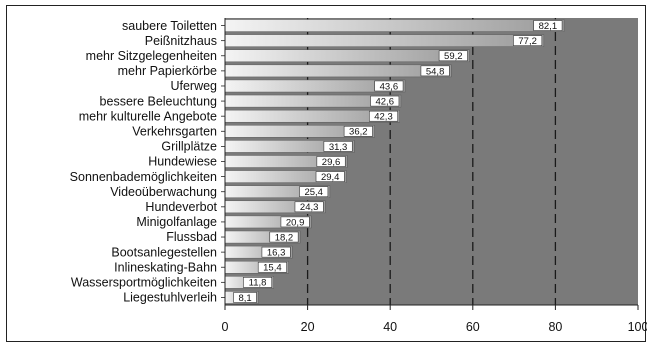 This screenshot has width=654, height=349. What do you see at coordinates (182, 162) in the screenshot?
I see `category-label-9: Hundewiese` at bounding box center [182, 162].